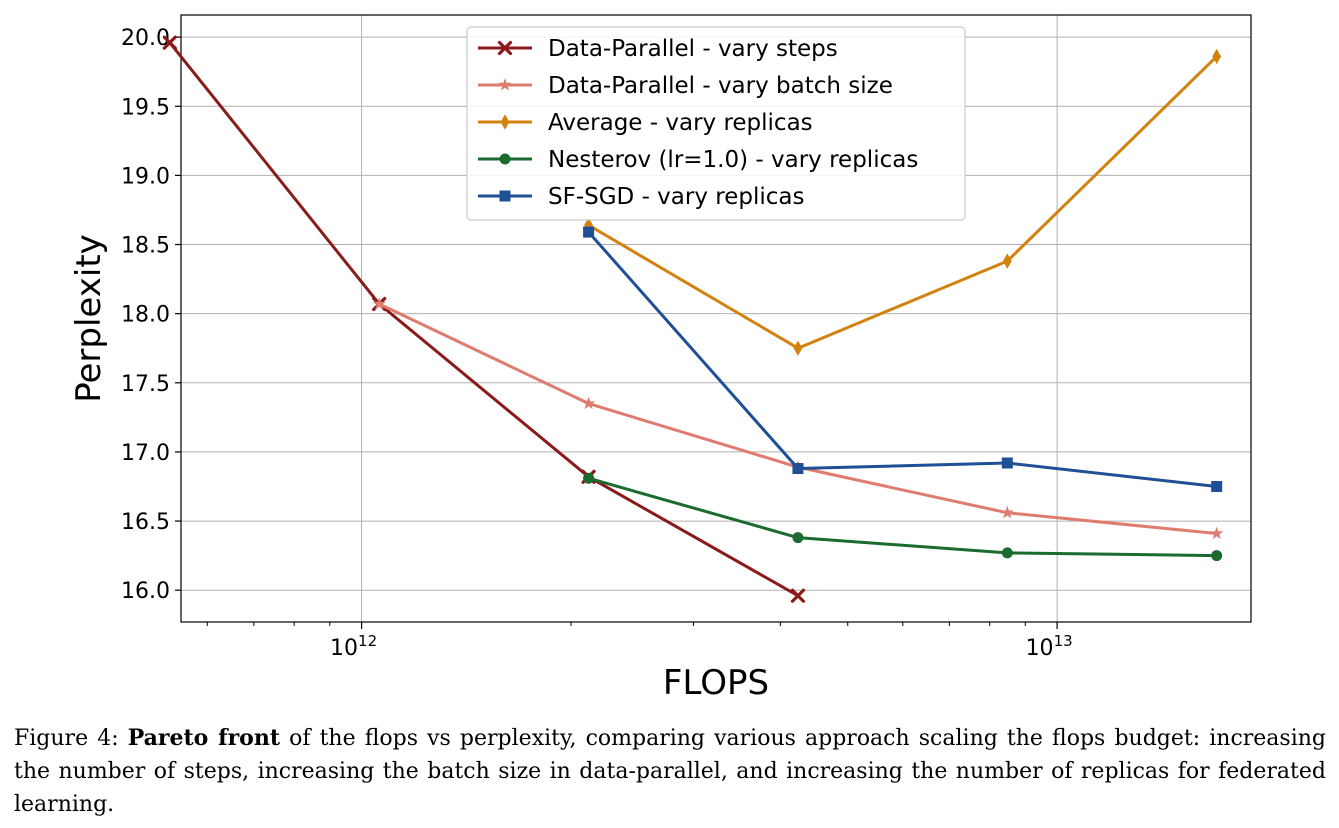 This screenshot has width=1339, height=828. I want to click on legend-box, so click(716, 123).